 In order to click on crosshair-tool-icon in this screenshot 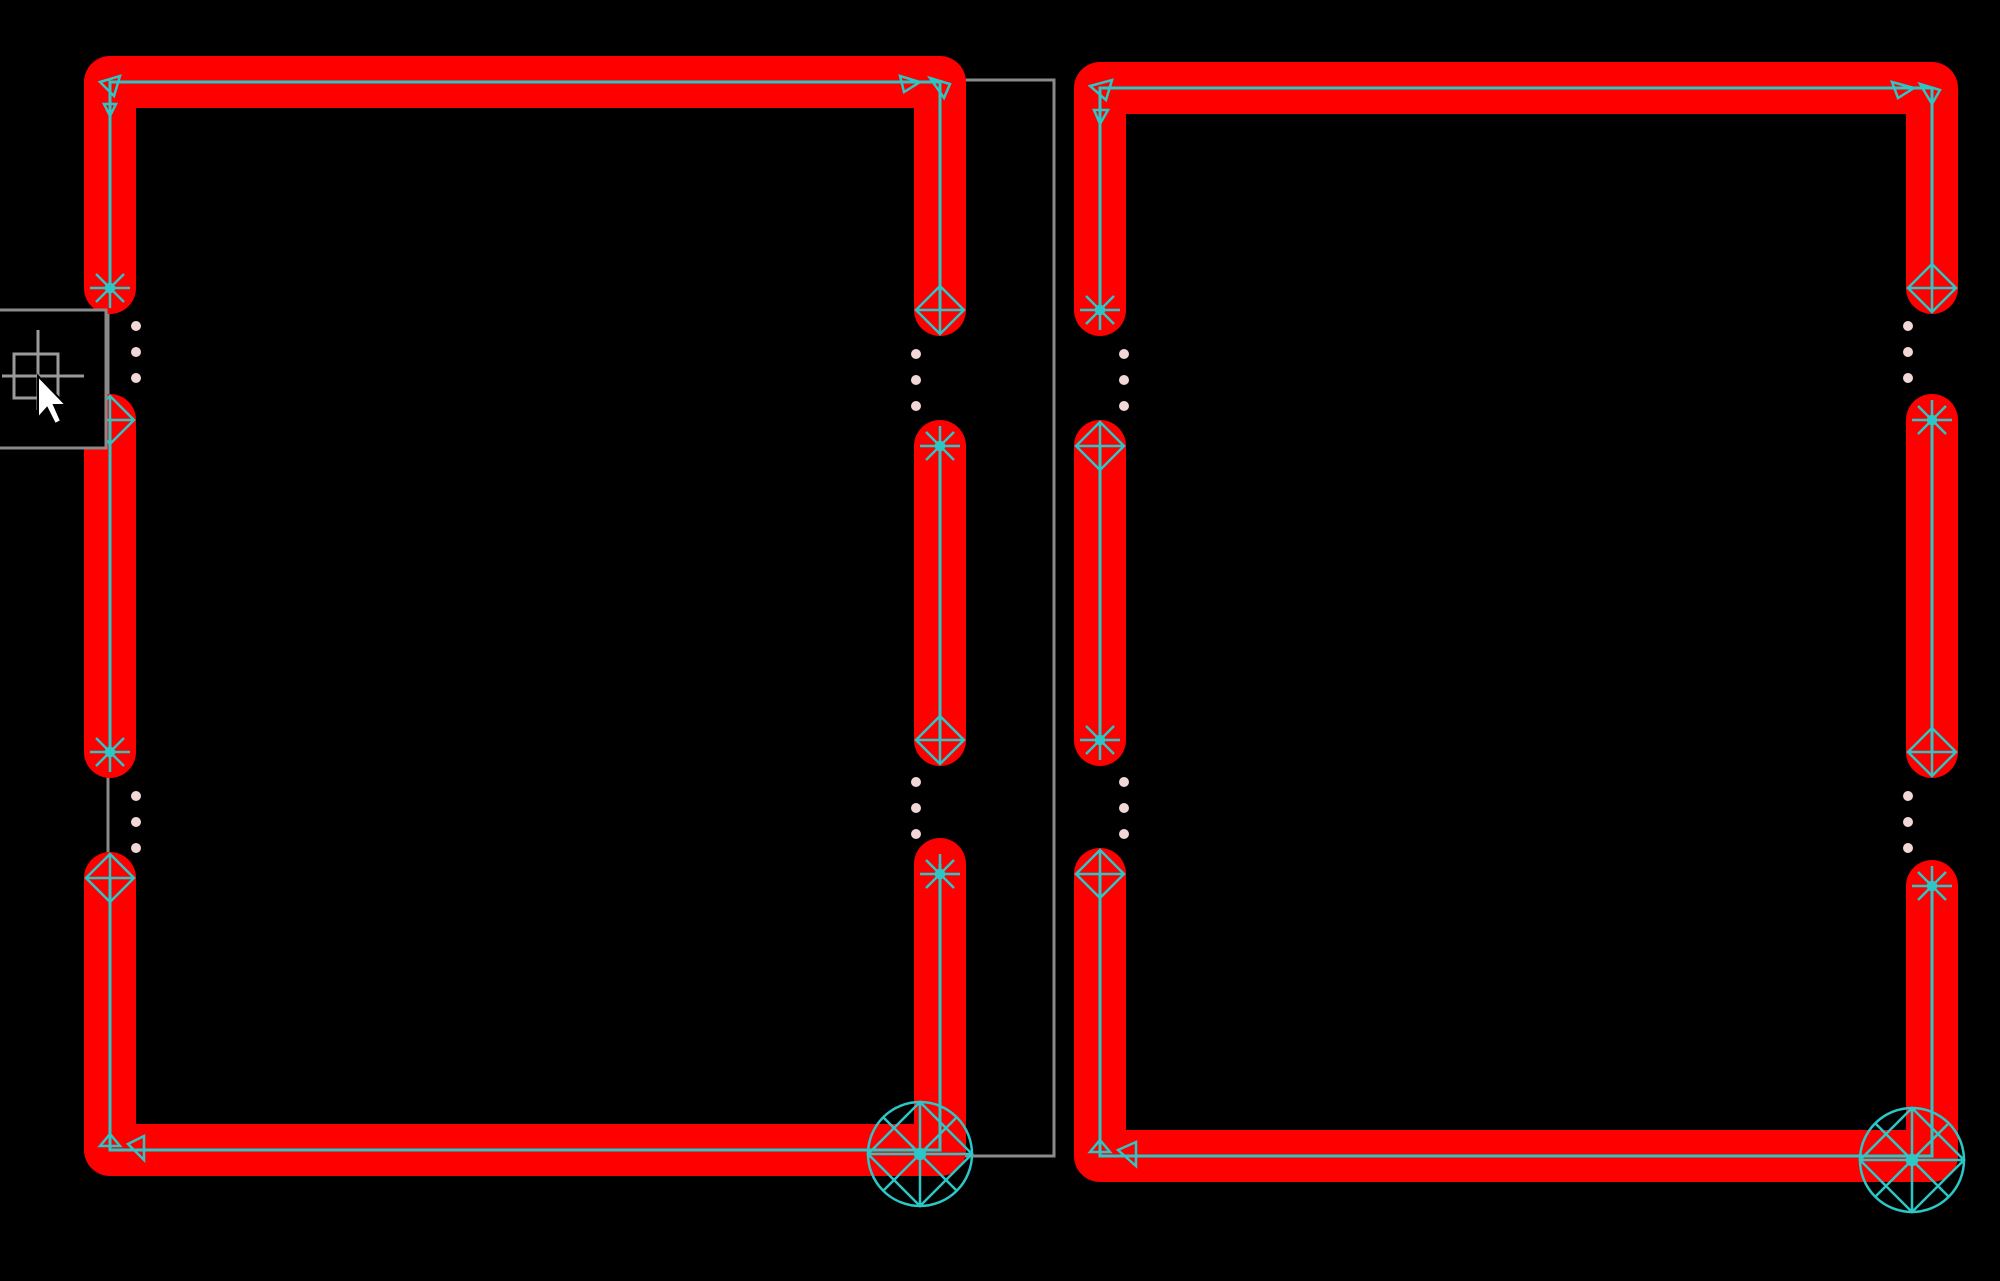, I will do `click(54, 379)`.